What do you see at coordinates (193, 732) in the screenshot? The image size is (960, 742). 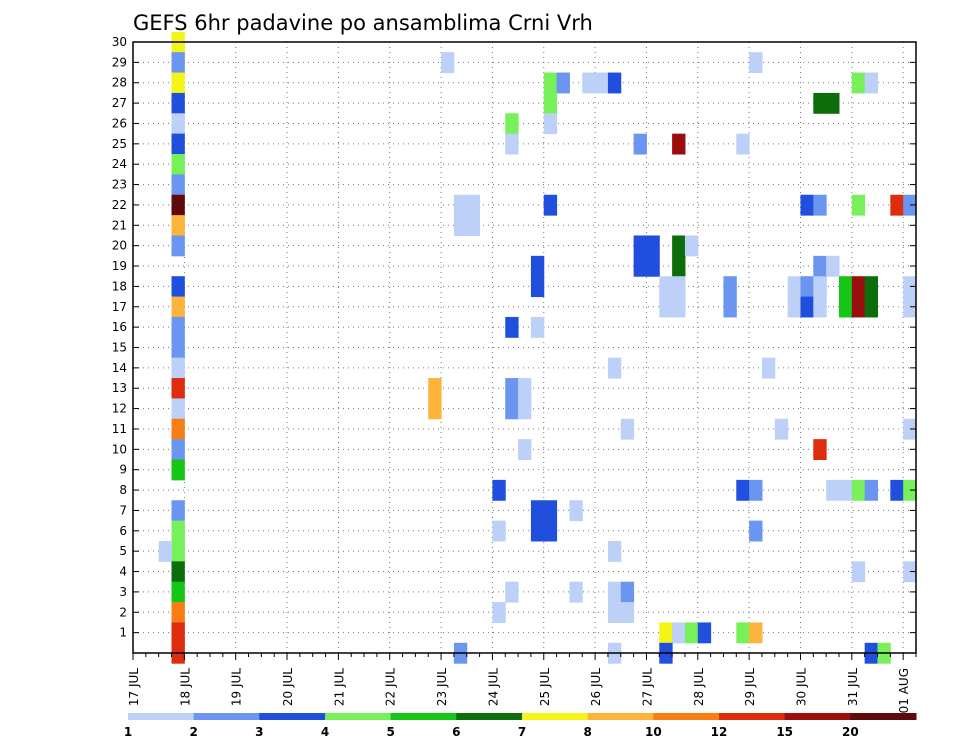 I see `colorbar-label: 2` at bounding box center [193, 732].